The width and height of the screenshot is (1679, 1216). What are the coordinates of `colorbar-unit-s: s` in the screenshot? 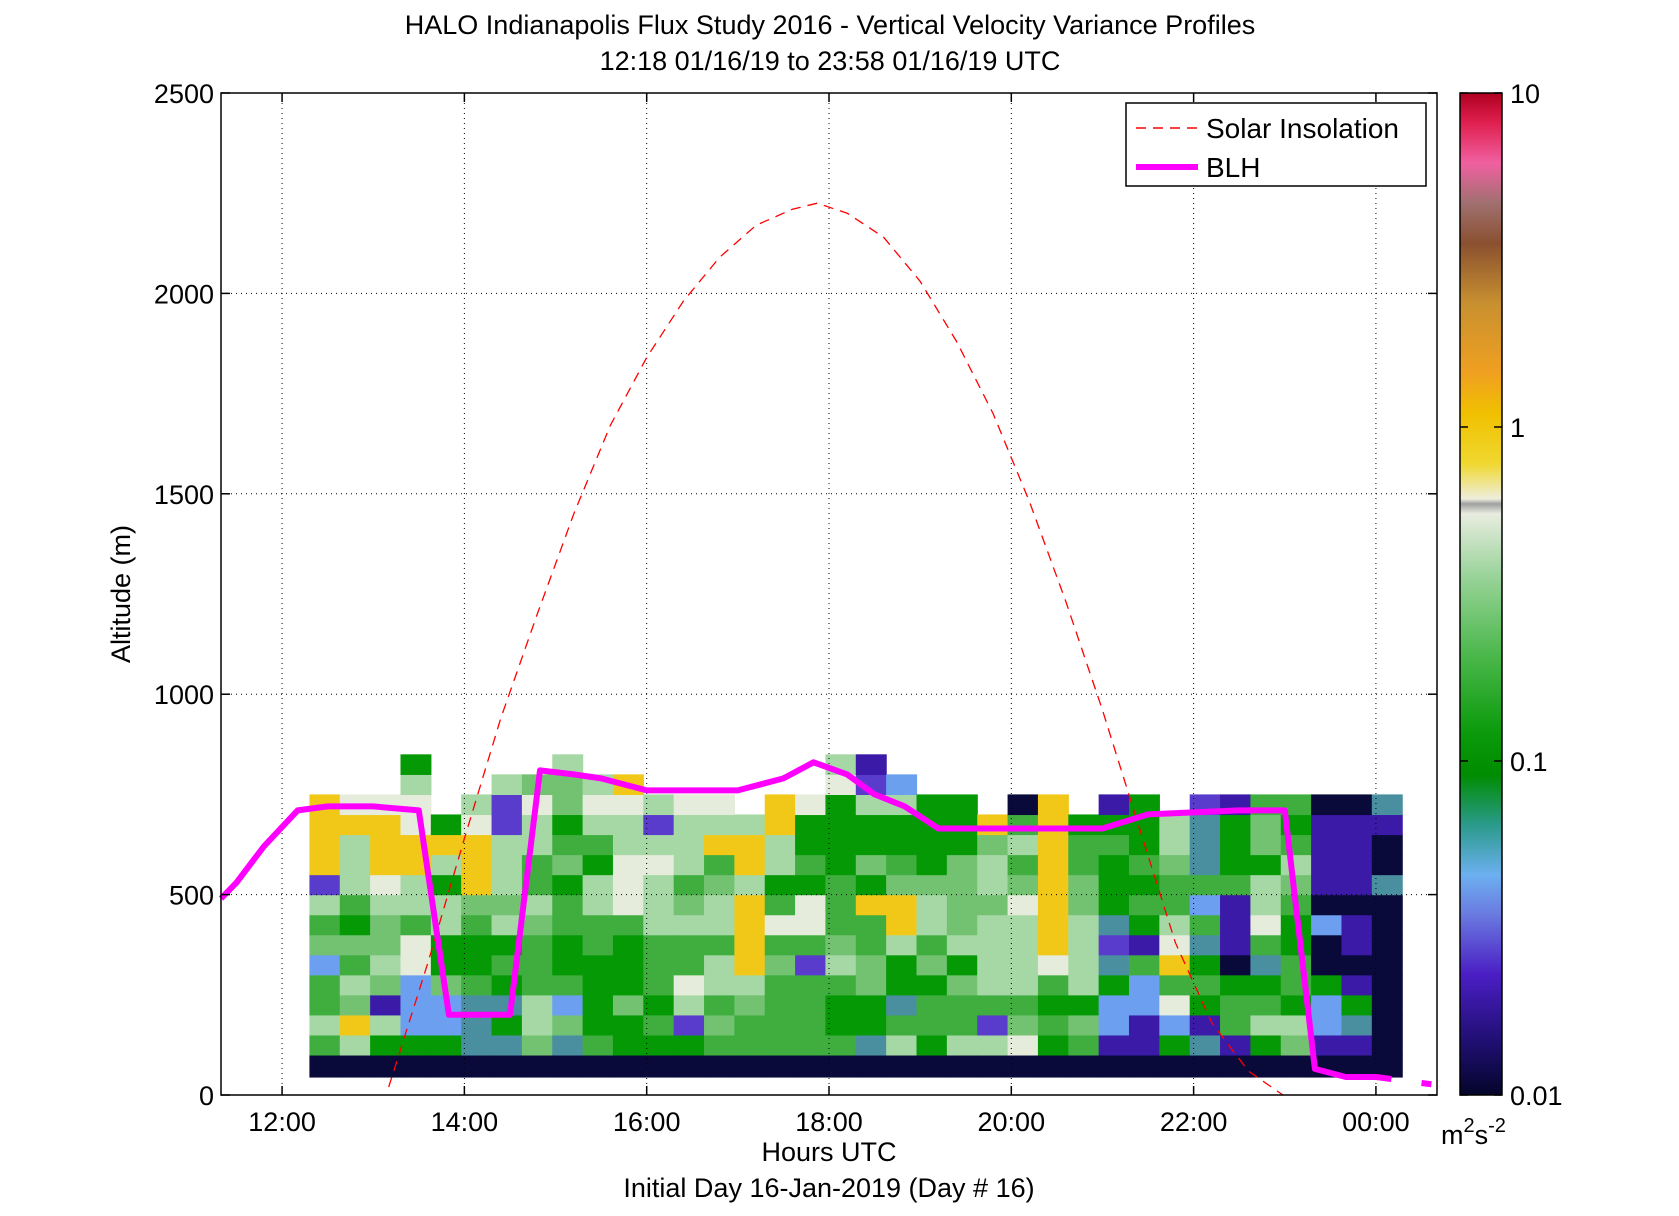 It's located at (1482, 1135).